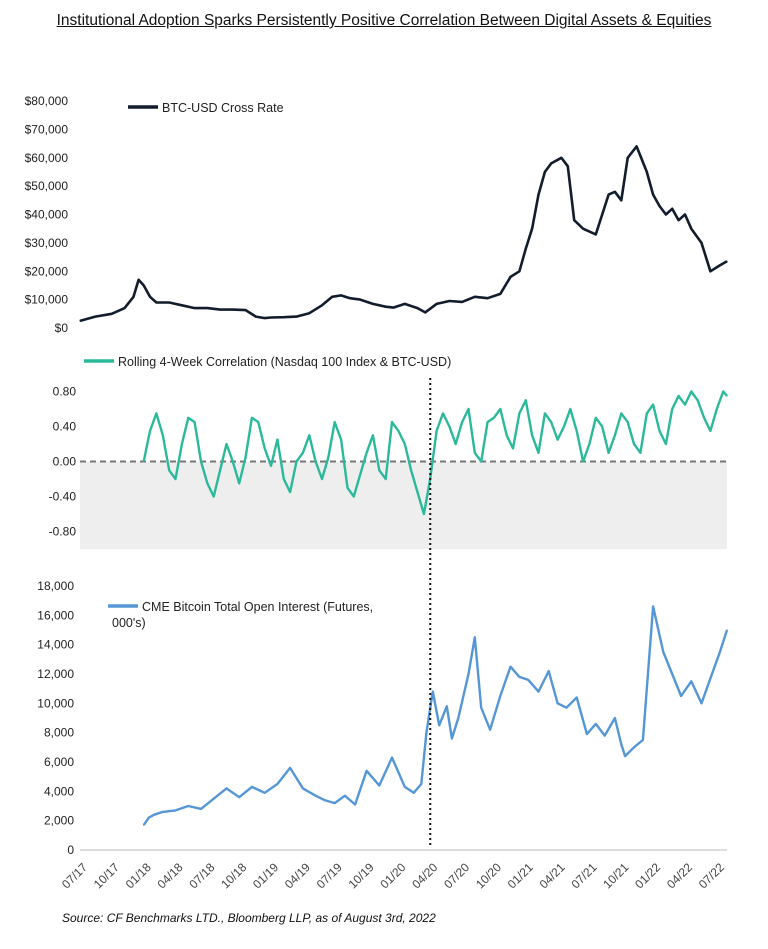  What do you see at coordinates (138, 875) in the screenshot?
I see `x-tick-label: 01/18` at bounding box center [138, 875].